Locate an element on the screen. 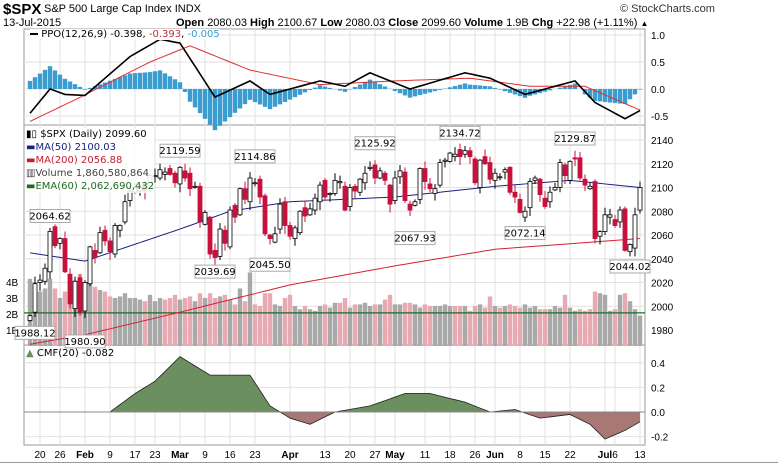  price-annotation: 2119.59 is located at coordinates (179, 151).